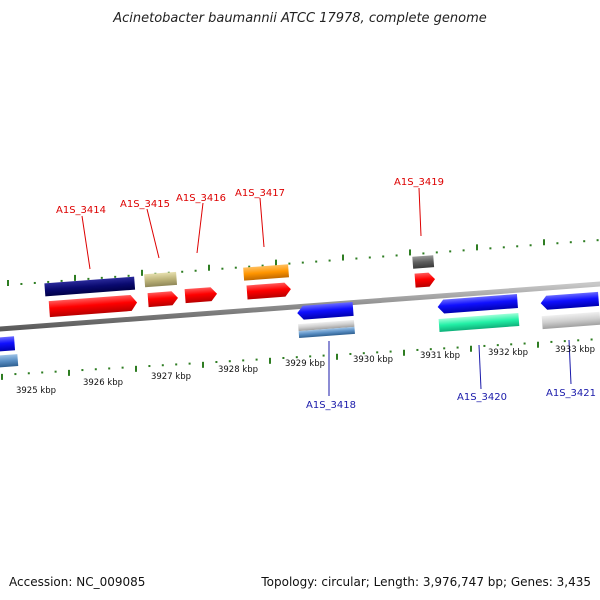 The image size is (600, 600). What do you see at coordinates (326, 332) in the screenshot?
I see `gene-feature-steel` at bounding box center [326, 332].